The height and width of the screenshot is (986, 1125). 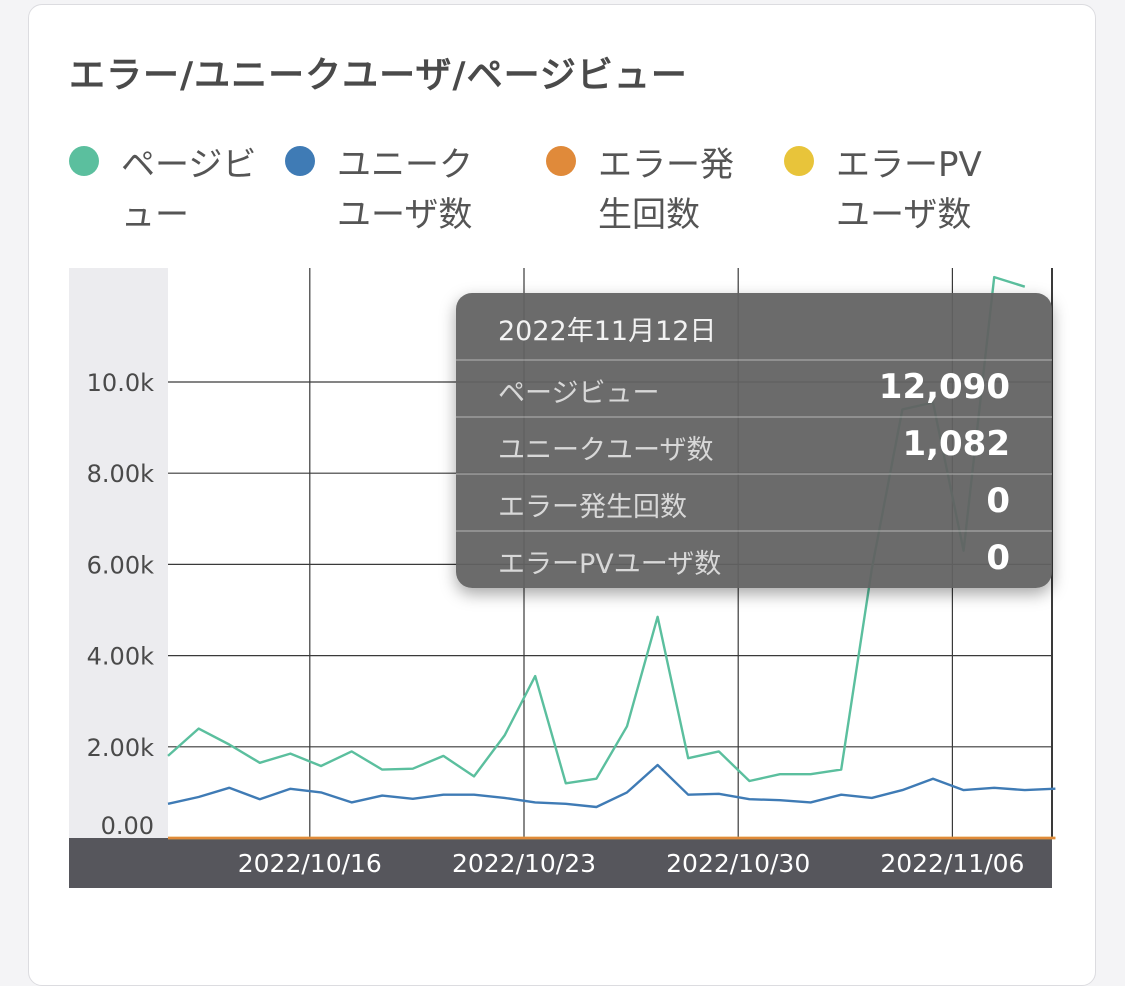 I want to click on tooltip-label: エラー発生回数, so click(x=592, y=507).